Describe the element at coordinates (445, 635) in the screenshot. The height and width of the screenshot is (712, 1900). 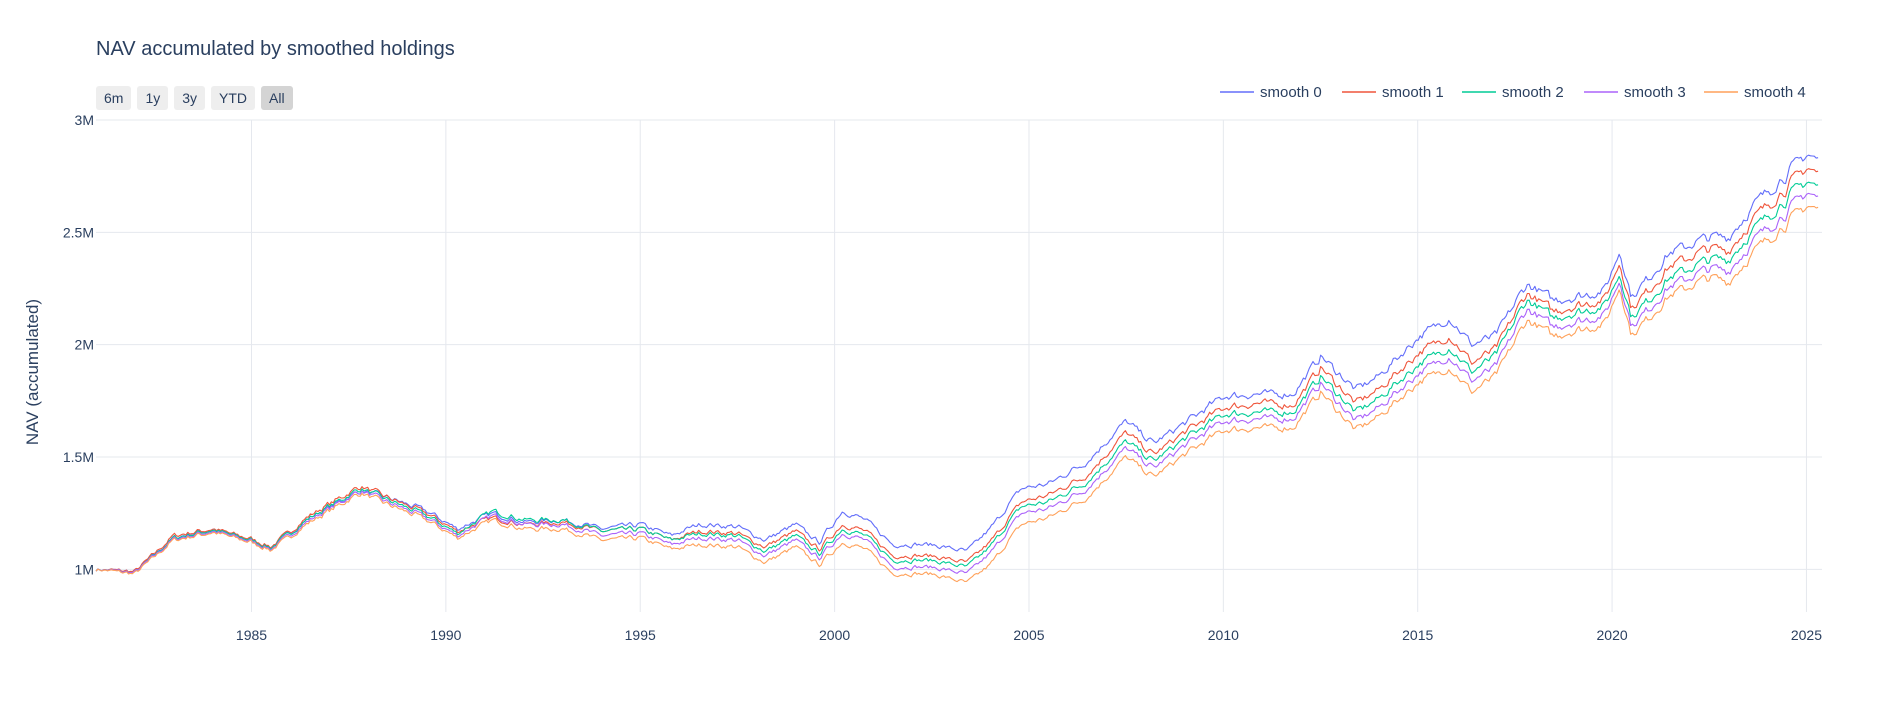
I see `x-tick-label: 1990` at that location.